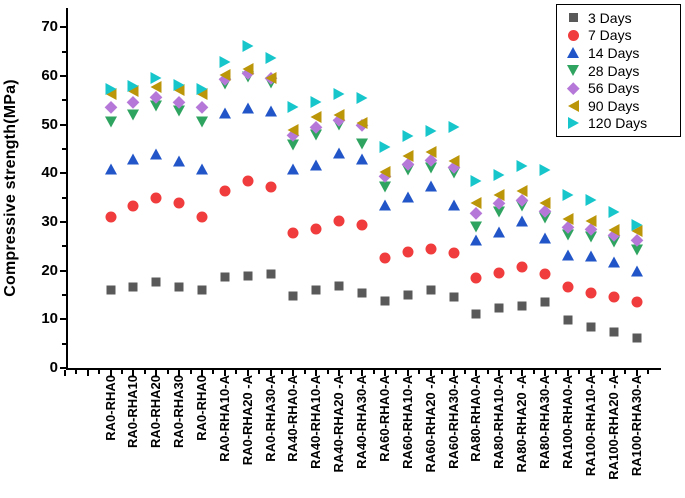  What do you see at coordinates (316, 422) in the screenshot?
I see `x-category-label: RA40-RHA10-A` at bounding box center [316, 422].